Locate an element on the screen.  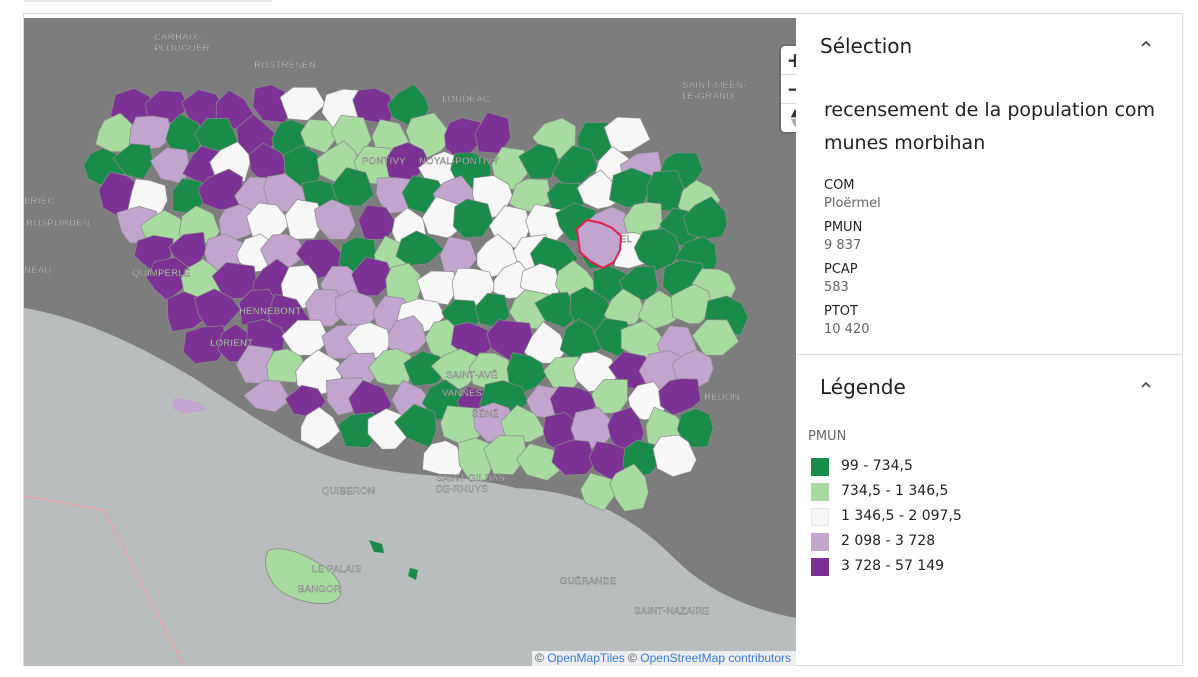
zoom-out-button: − is located at coordinates (788, 89).